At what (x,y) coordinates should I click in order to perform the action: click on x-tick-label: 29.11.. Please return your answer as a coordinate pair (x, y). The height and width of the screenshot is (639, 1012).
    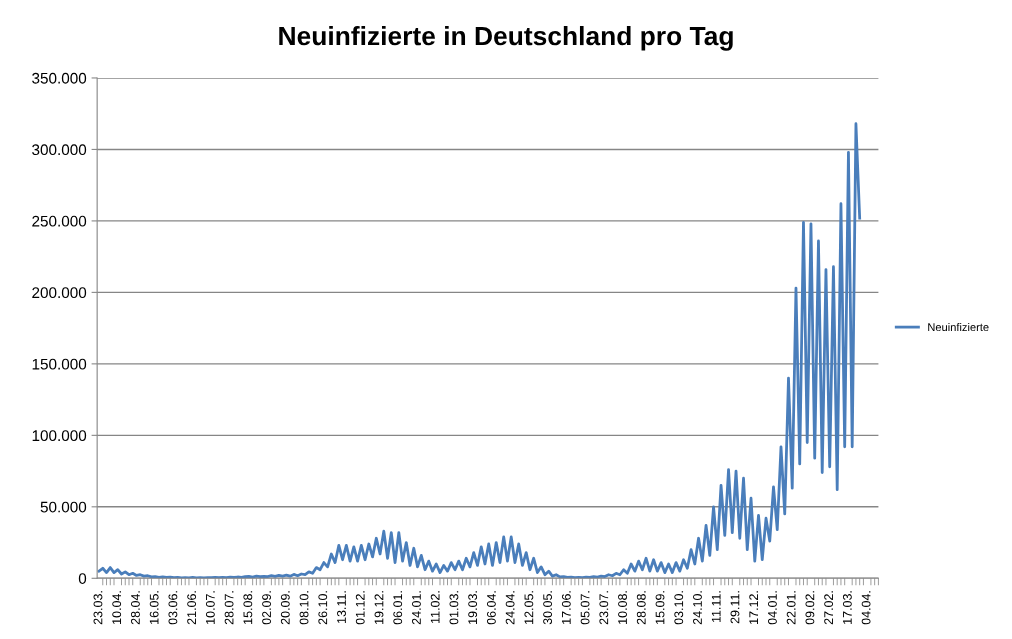
    Looking at the image, I should click on (735, 607).